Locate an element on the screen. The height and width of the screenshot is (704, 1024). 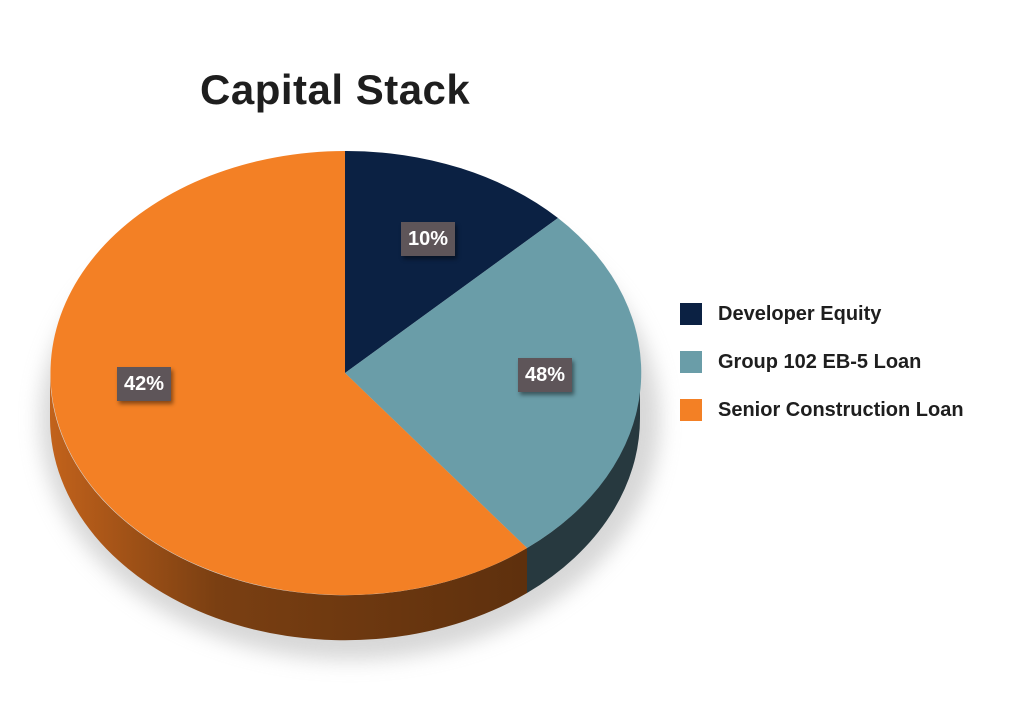
legend-label: Senior Construction Loan is located at coordinates (841, 409).